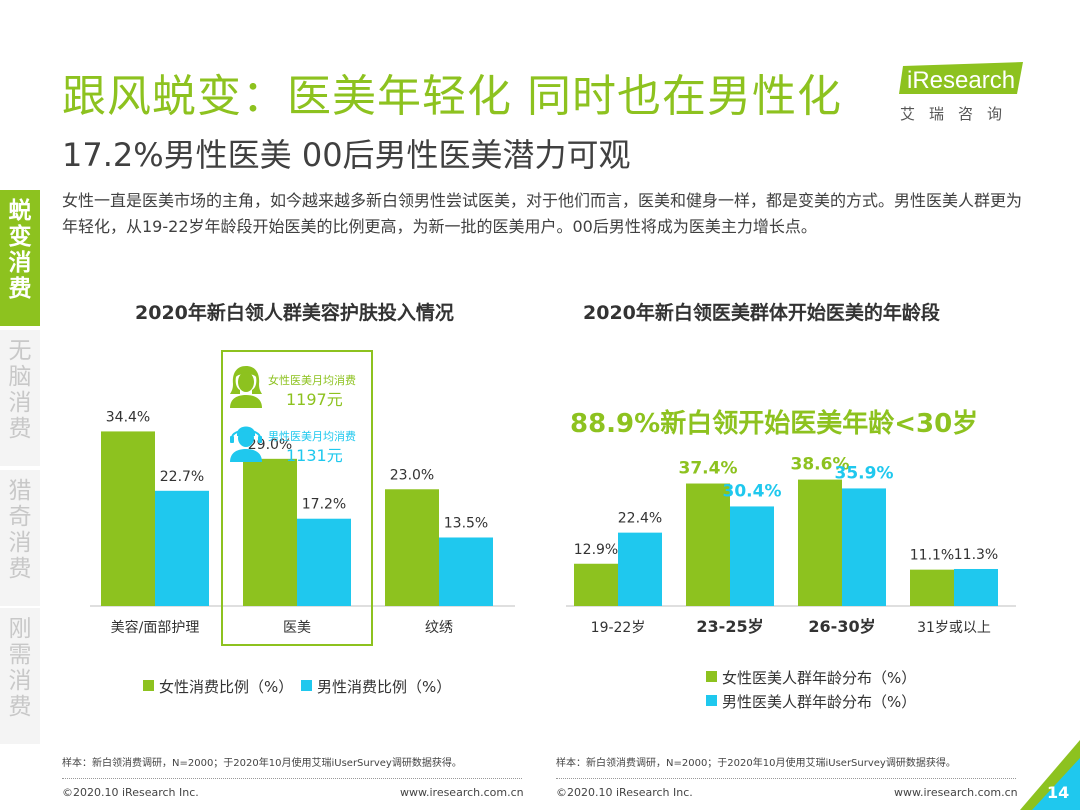  Describe the element at coordinates (182, 477) in the screenshot. I see `data-label: 22.7%` at that location.